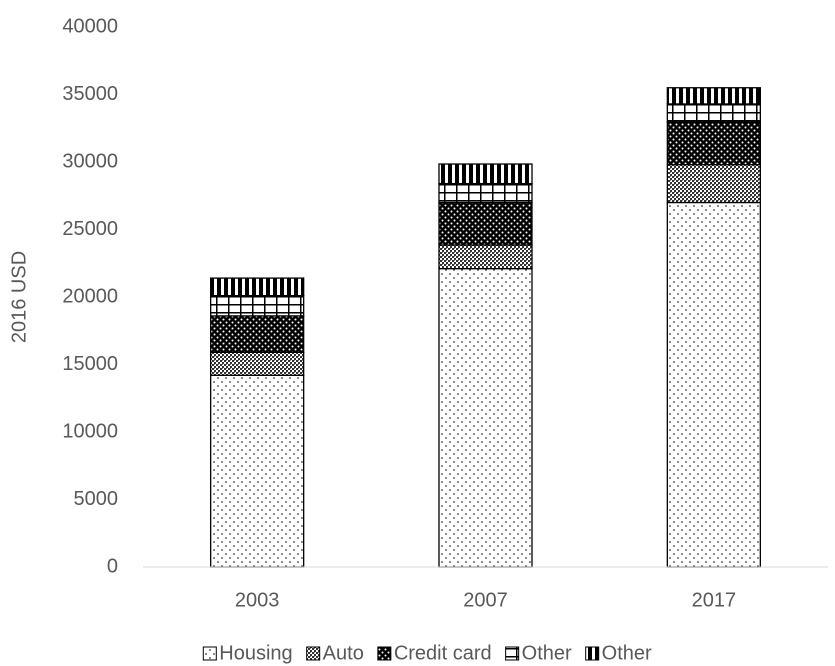  What do you see at coordinates (90, 431) in the screenshot?
I see `y-tick-label: 10000` at bounding box center [90, 431].